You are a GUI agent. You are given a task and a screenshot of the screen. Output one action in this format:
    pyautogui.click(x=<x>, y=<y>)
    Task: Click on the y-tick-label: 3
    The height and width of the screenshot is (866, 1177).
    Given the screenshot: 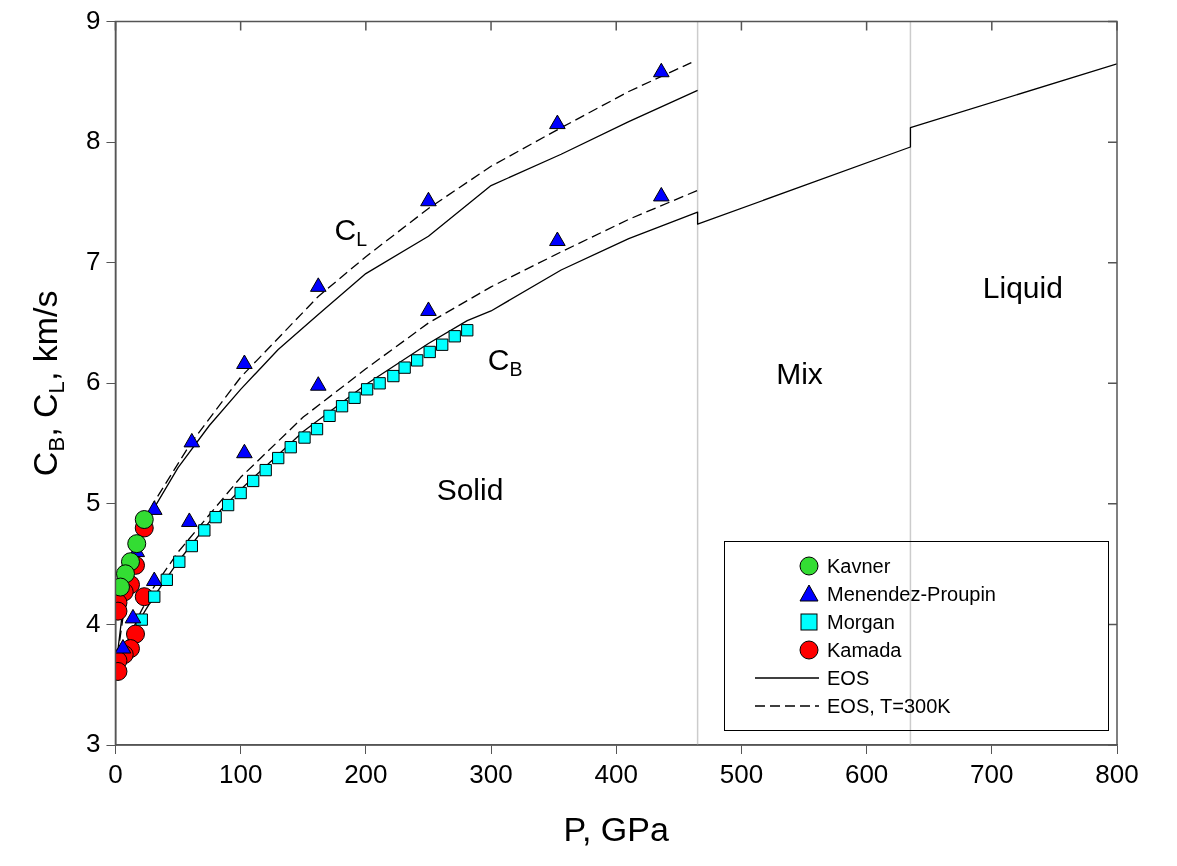 What is the action you would take?
    pyautogui.click(x=93, y=743)
    